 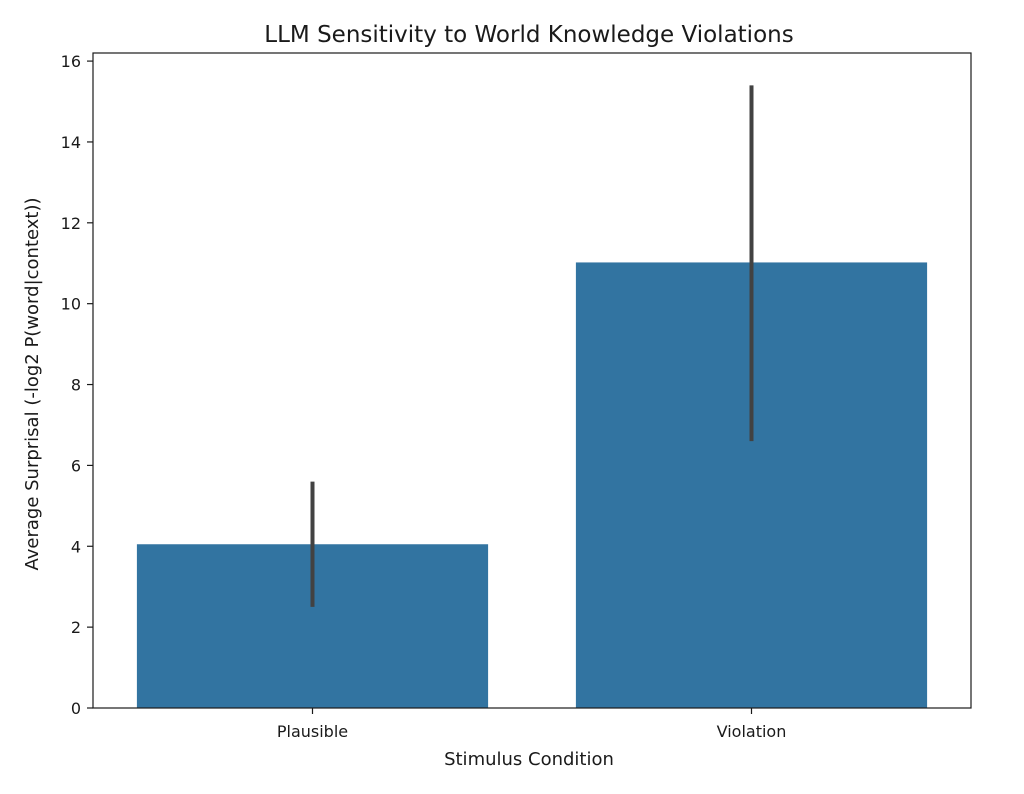 What do you see at coordinates (312, 731) in the screenshot?
I see `x-tick-label: Plausible` at bounding box center [312, 731].